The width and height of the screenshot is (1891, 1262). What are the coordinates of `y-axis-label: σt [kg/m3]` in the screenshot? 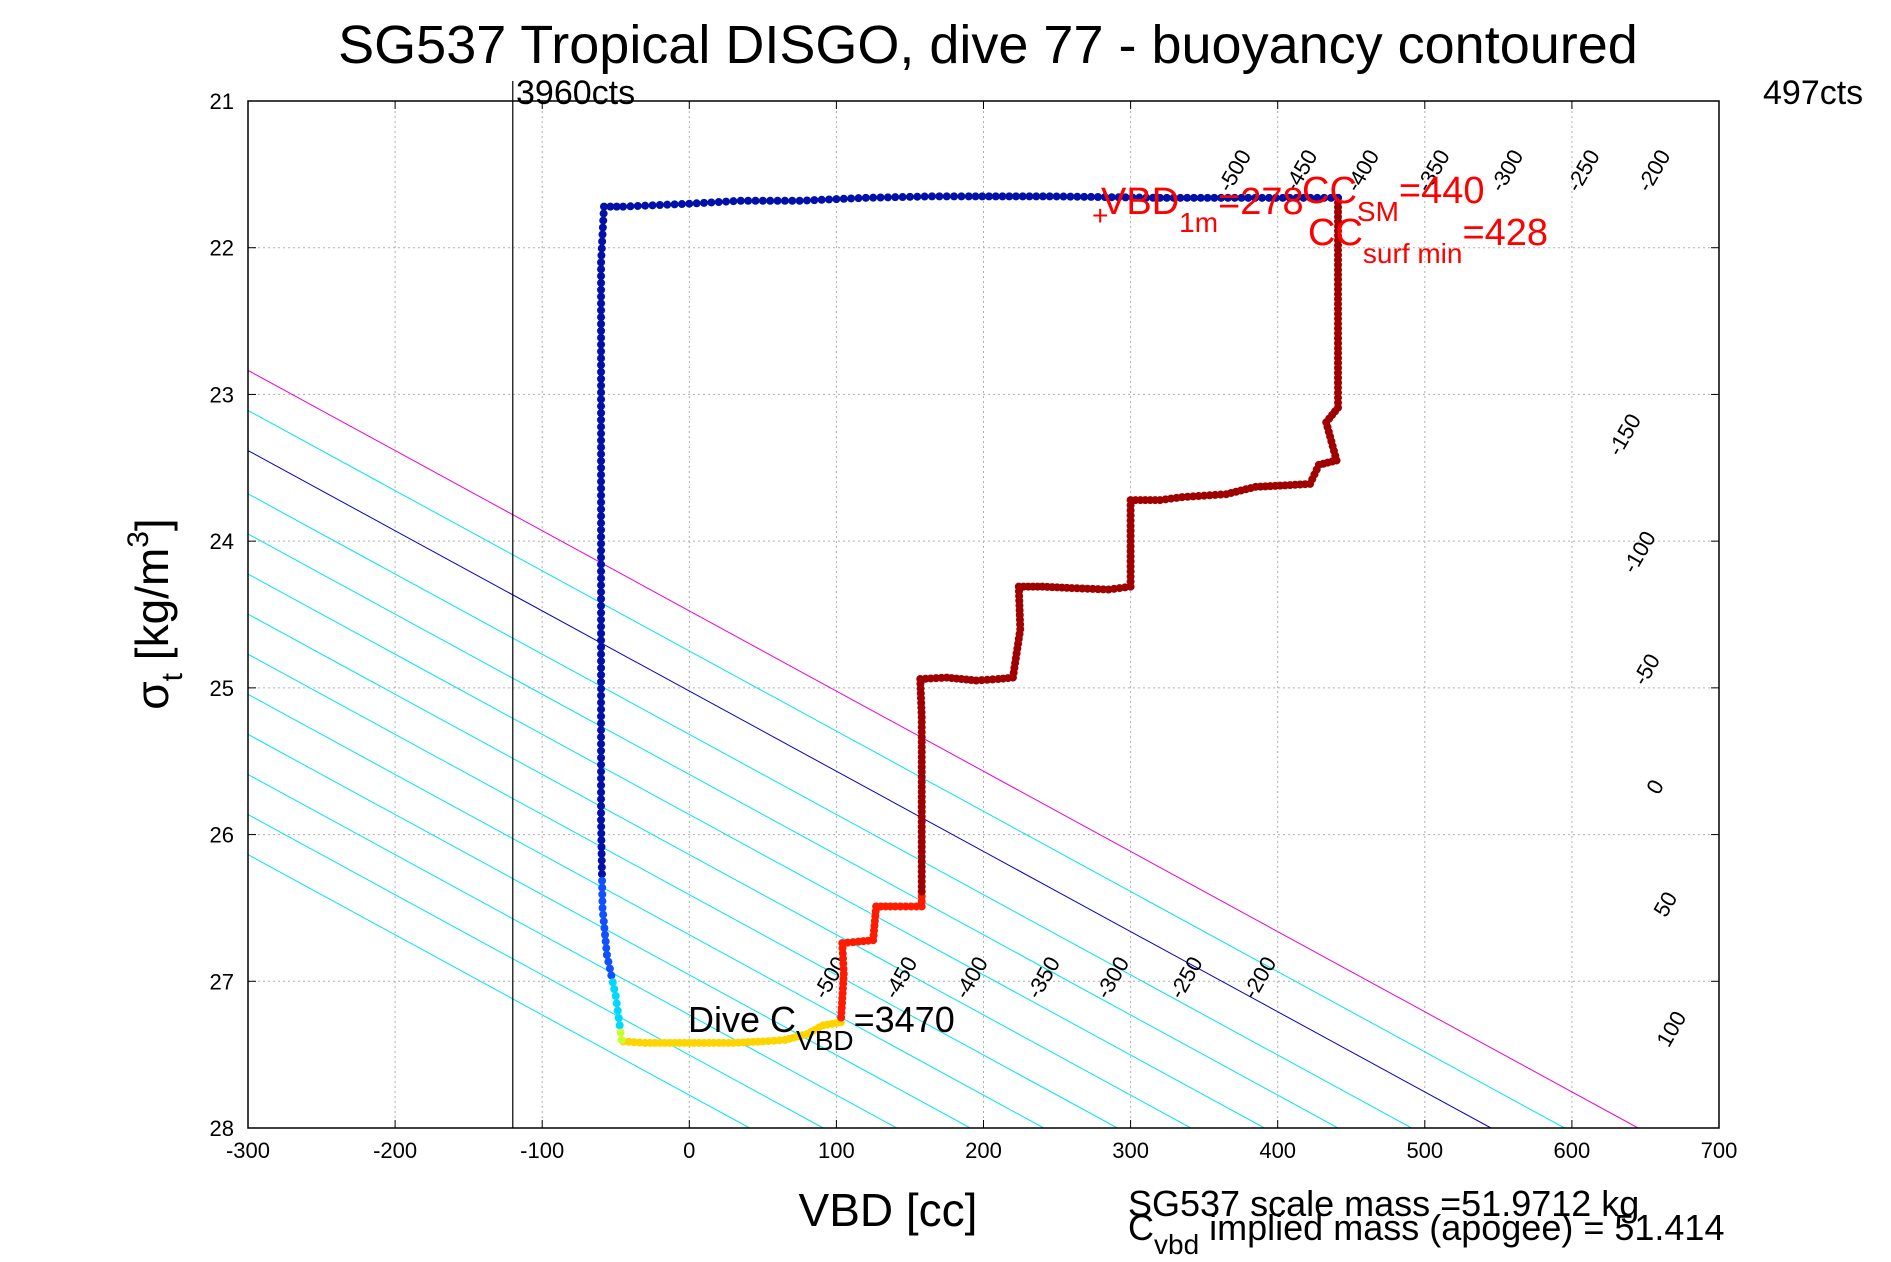 It's located at (155, 613).